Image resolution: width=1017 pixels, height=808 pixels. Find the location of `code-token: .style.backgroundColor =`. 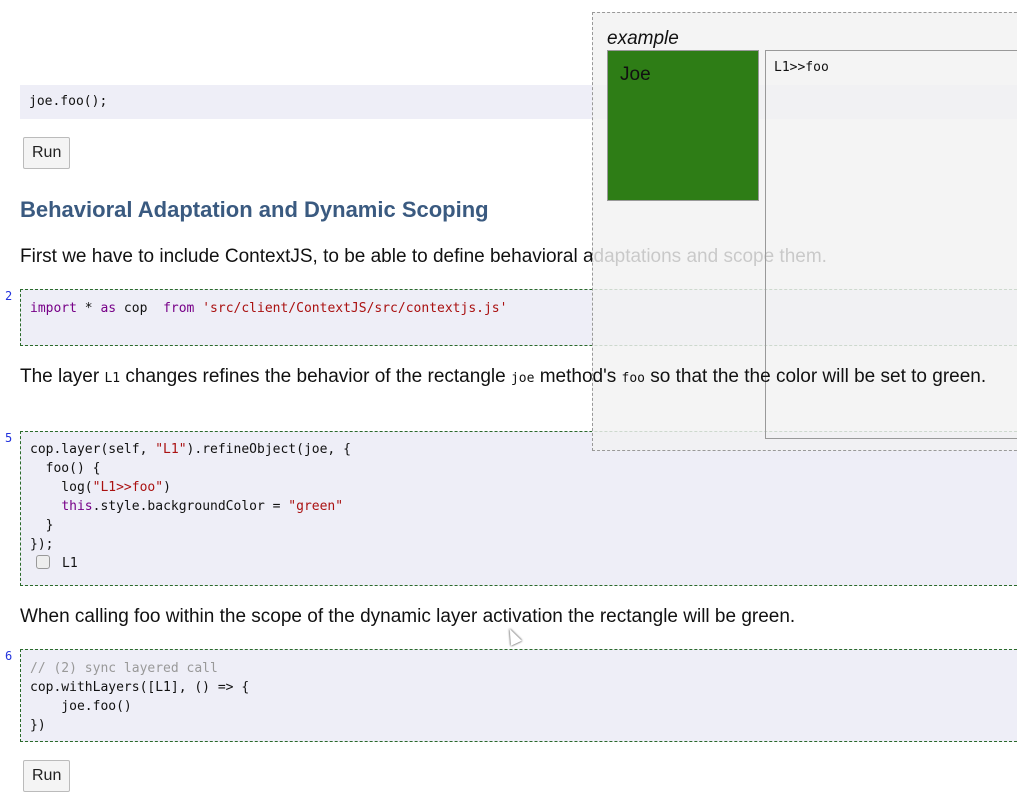

code-token: .style.backgroundColor = is located at coordinates (190, 506).